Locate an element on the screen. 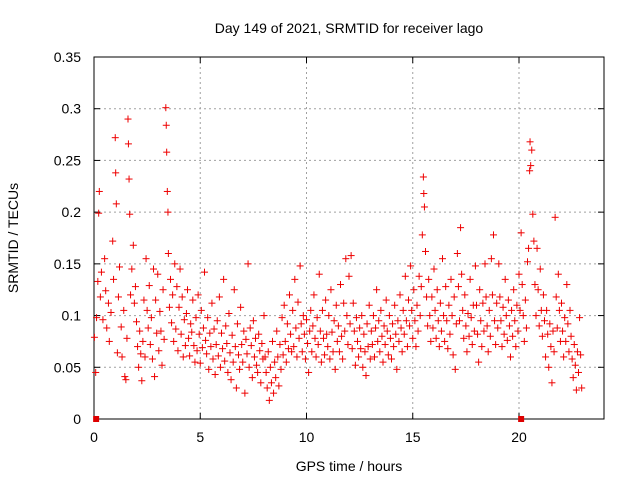 The width and height of the screenshot is (640, 480). x-tick-label: 0 is located at coordinates (94, 437).